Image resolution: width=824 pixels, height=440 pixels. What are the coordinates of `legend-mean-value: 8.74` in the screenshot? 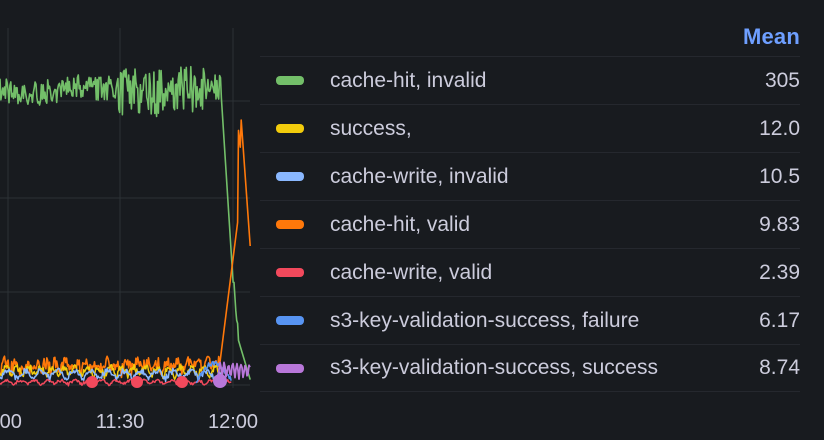 It's located at (779, 367).